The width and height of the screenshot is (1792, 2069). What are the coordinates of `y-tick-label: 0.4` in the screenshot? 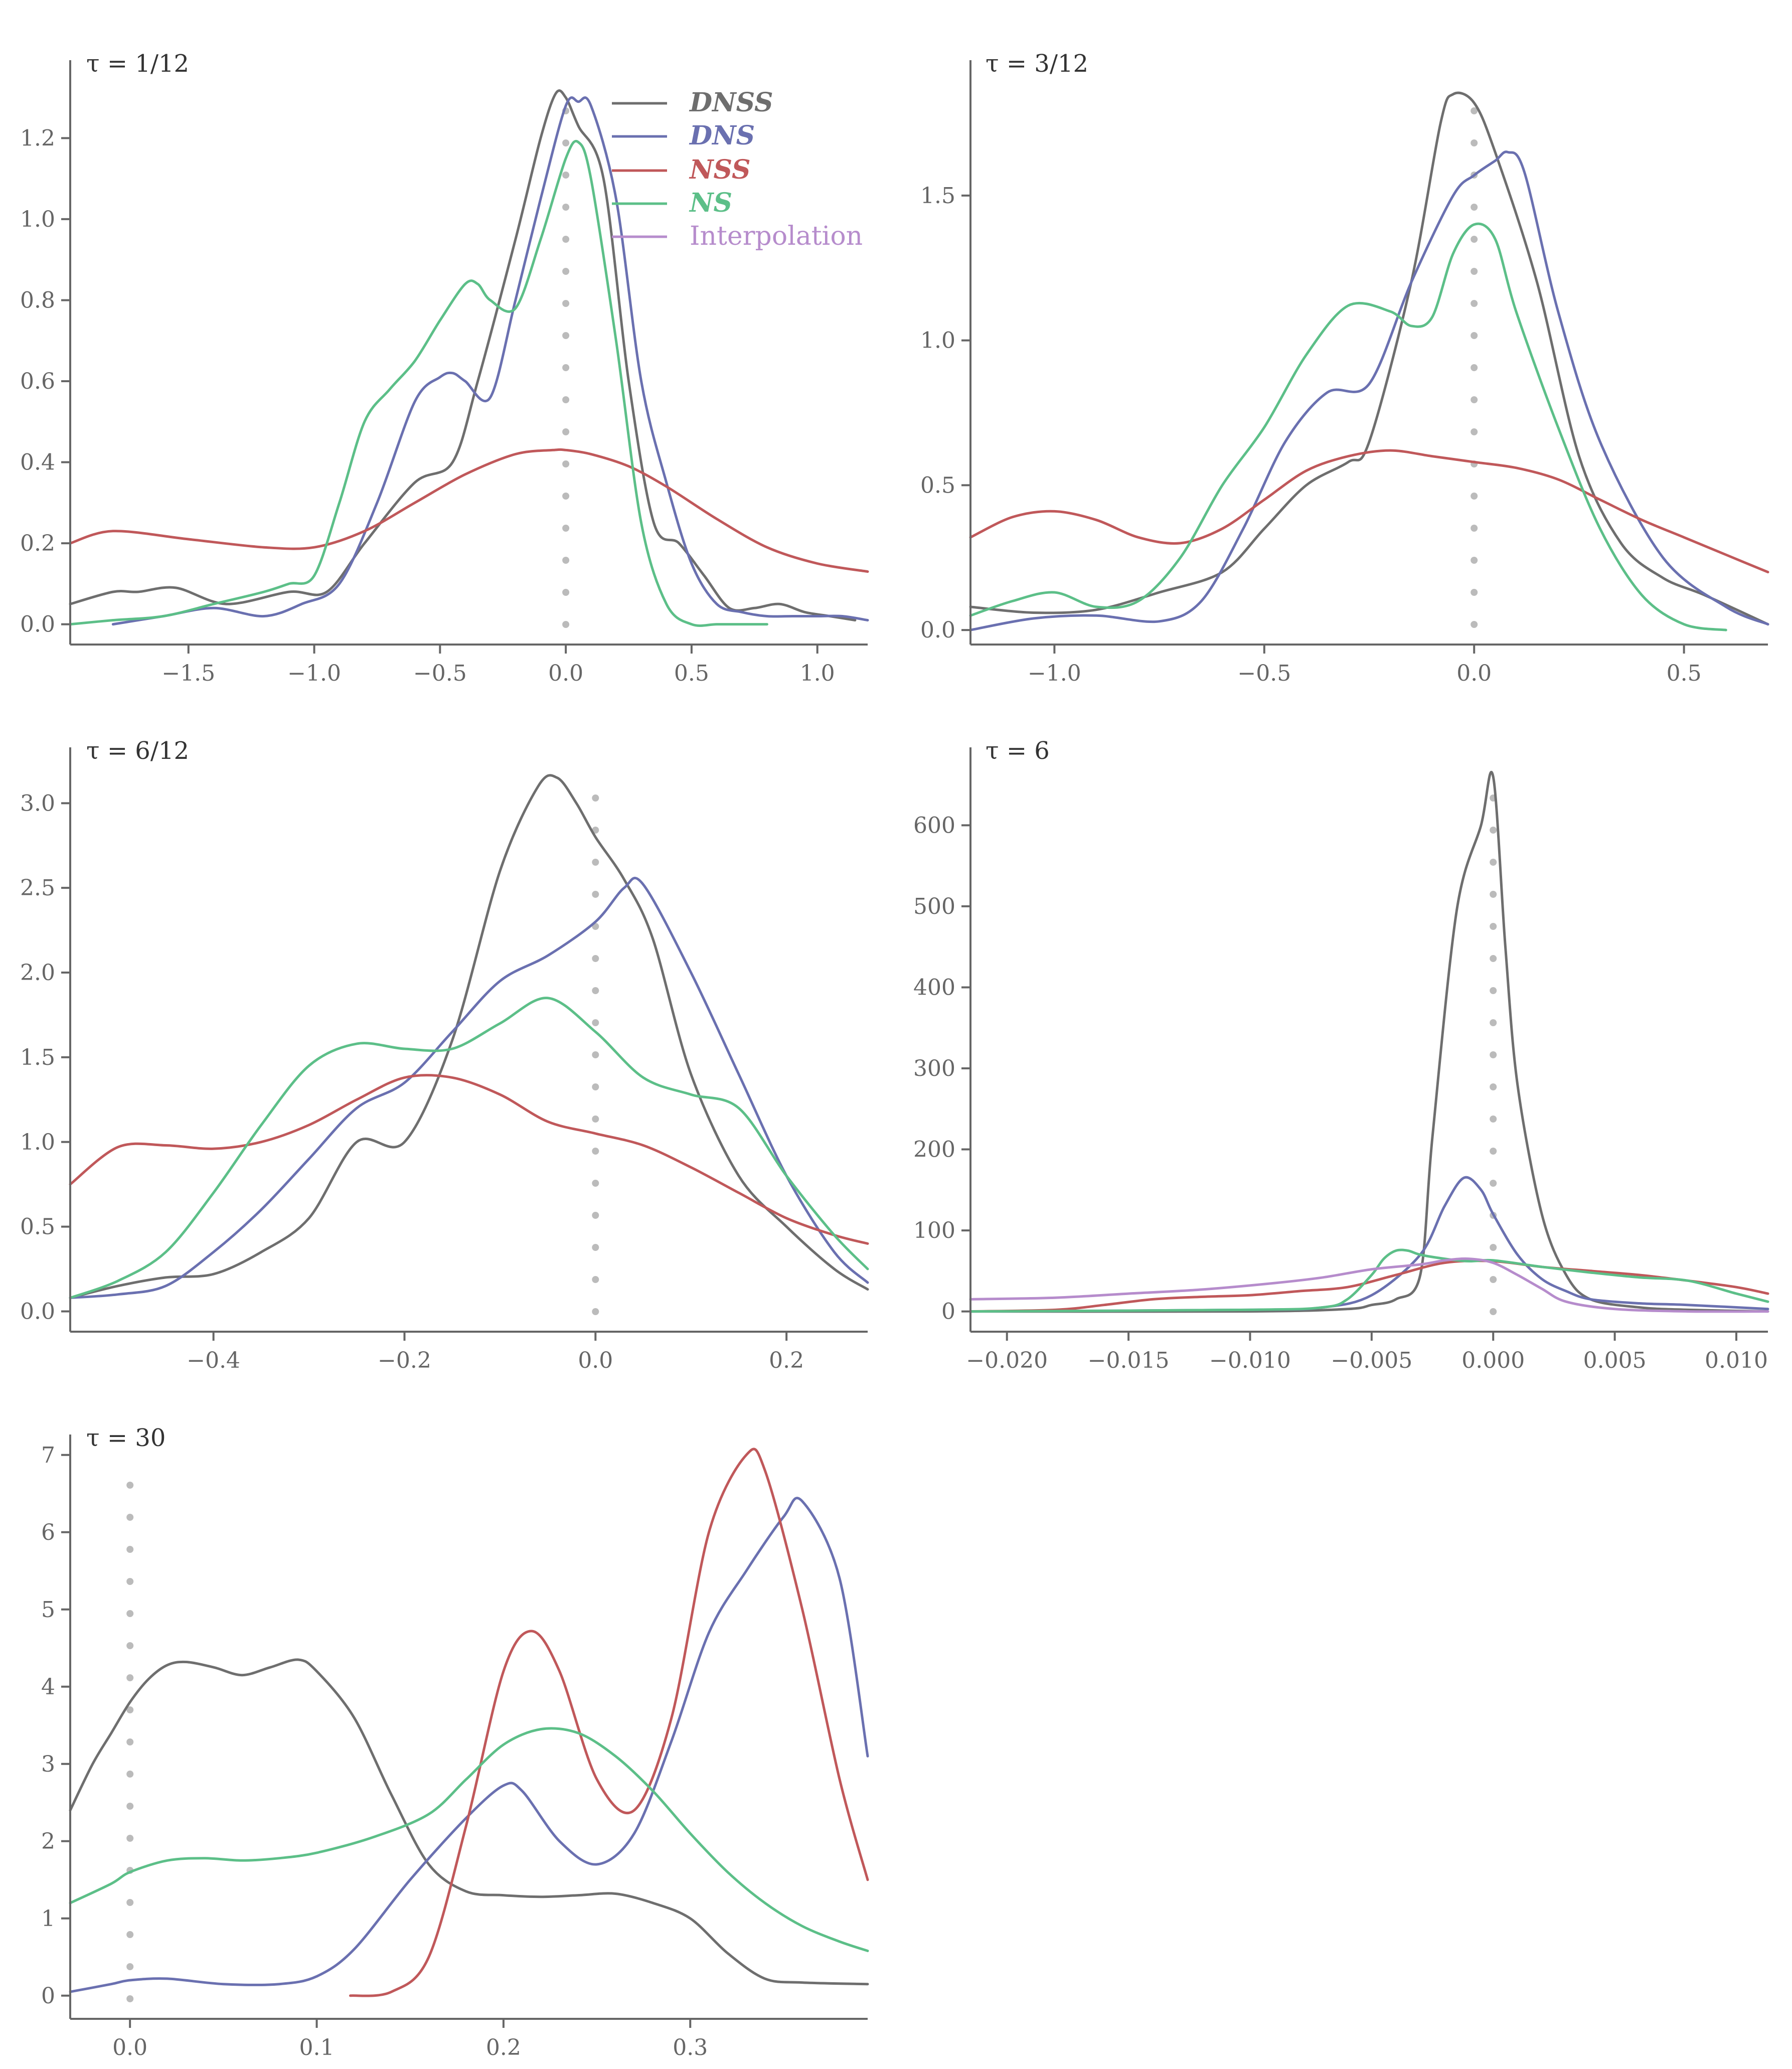 It's located at (37, 462).